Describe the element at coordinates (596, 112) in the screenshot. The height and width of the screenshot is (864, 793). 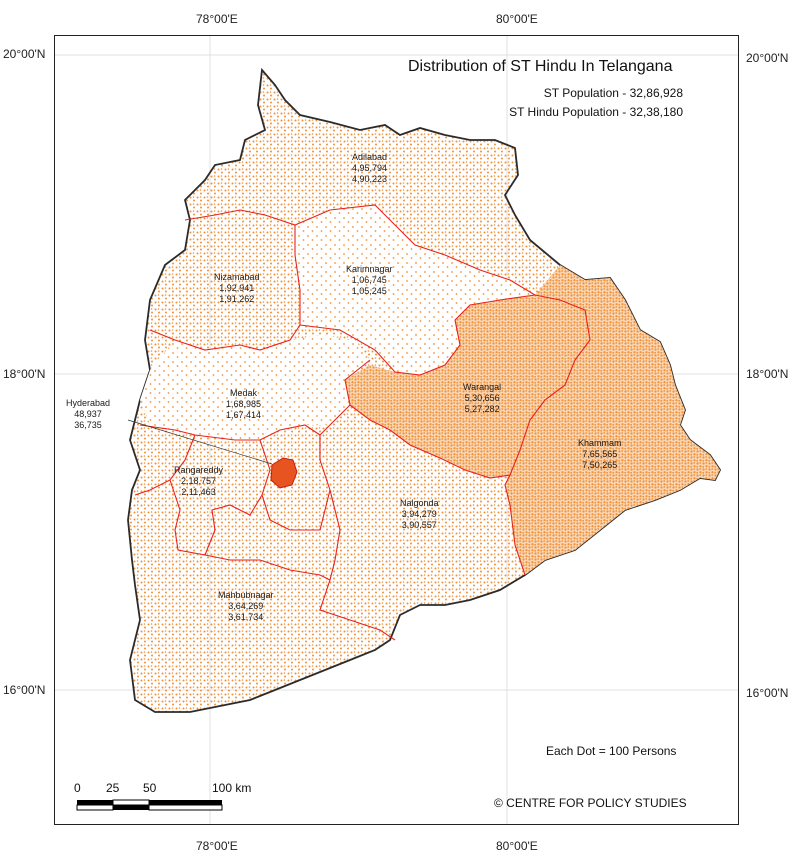
I see `st-hindu-population-label: ST Hindu Population - 32,38,180` at that location.